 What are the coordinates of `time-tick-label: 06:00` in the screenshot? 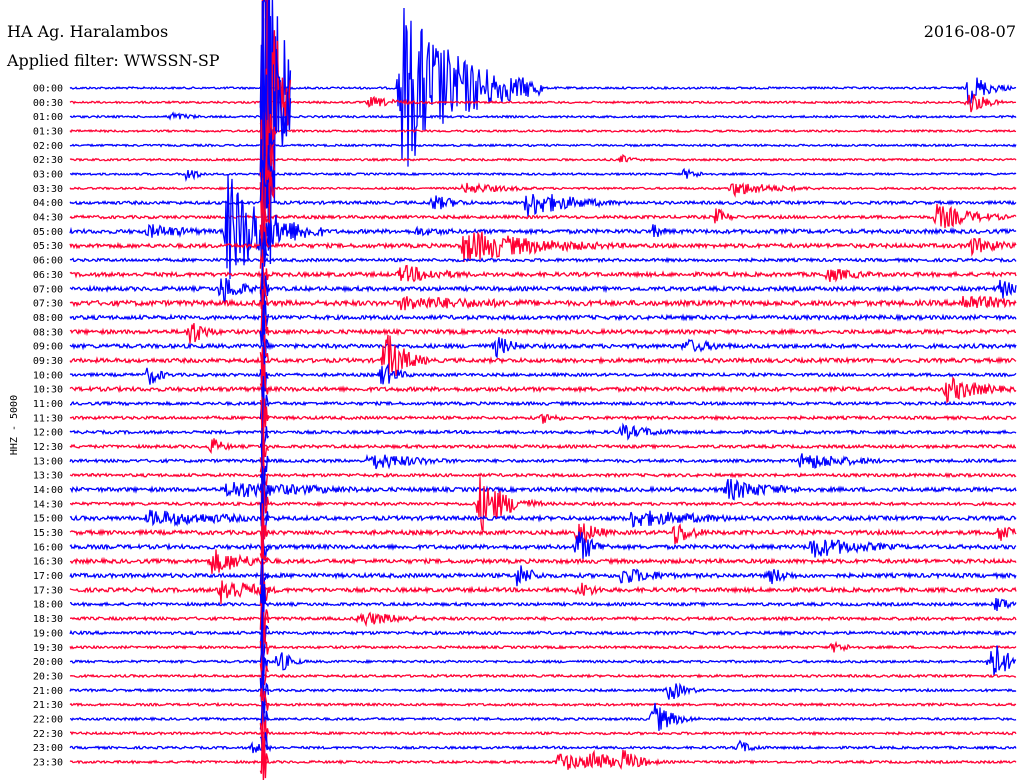 It's located at (48, 261).